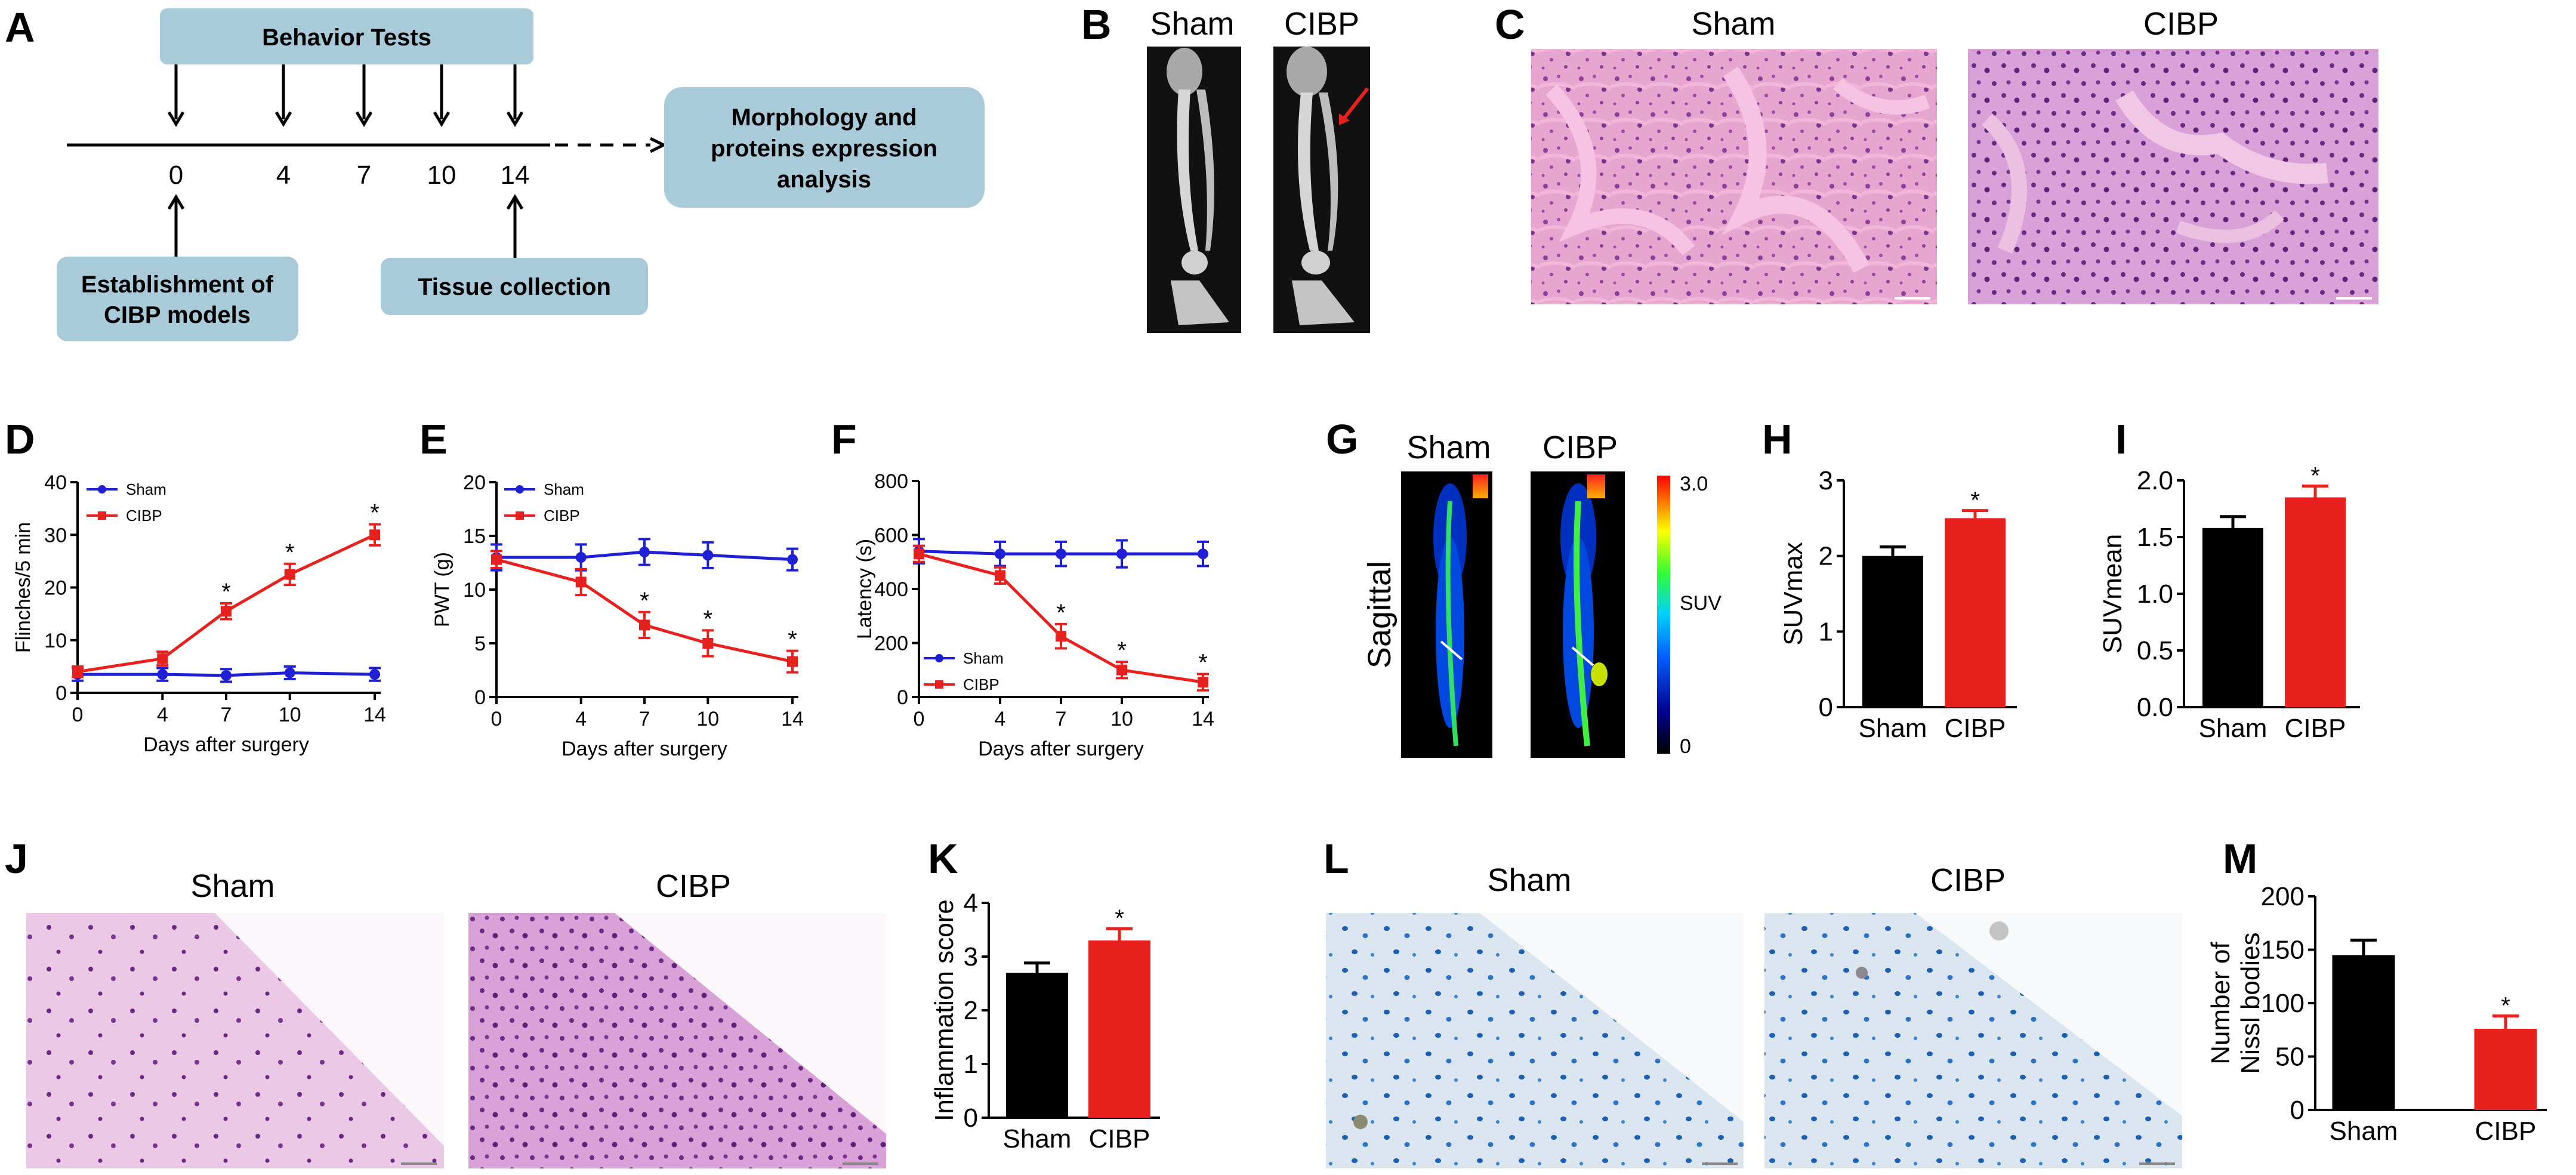  Describe the element at coordinates (514, 286) in the screenshot. I see `tissue-box` at that location.